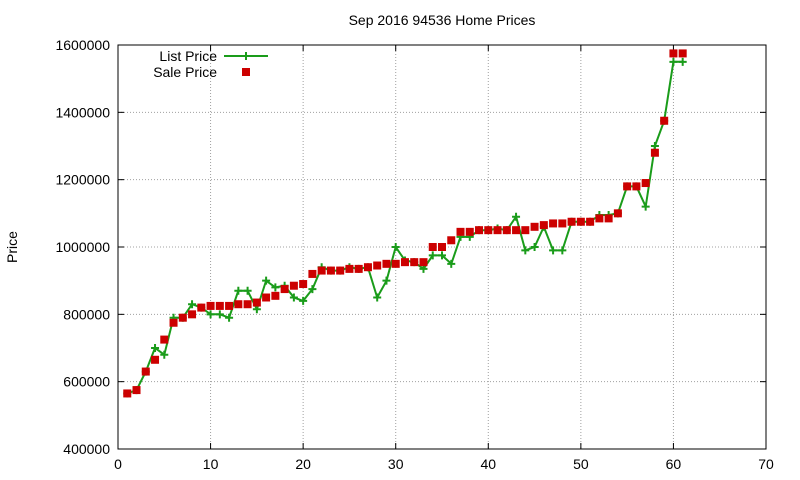  Describe the element at coordinates (86, 382) in the screenshot. I see `y-tick-label: 600000` at that location.